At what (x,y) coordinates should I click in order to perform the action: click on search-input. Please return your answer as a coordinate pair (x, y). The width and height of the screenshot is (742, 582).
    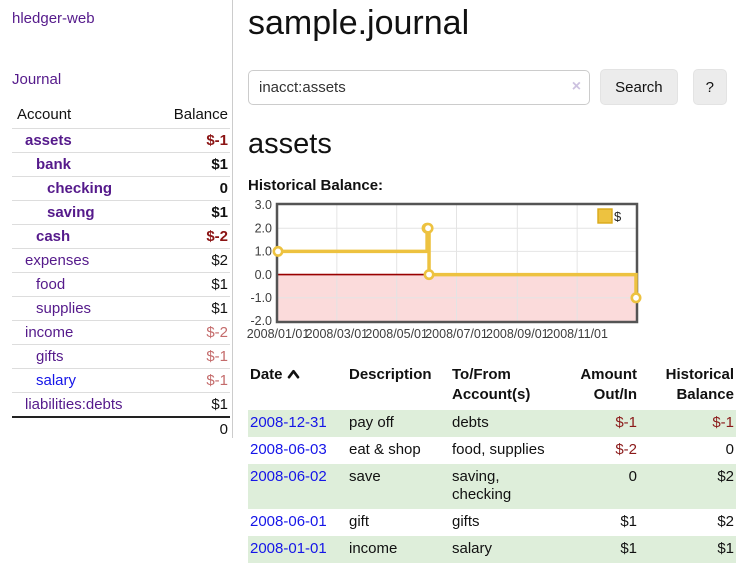
    Looking at the image, I should click on (419, 87).